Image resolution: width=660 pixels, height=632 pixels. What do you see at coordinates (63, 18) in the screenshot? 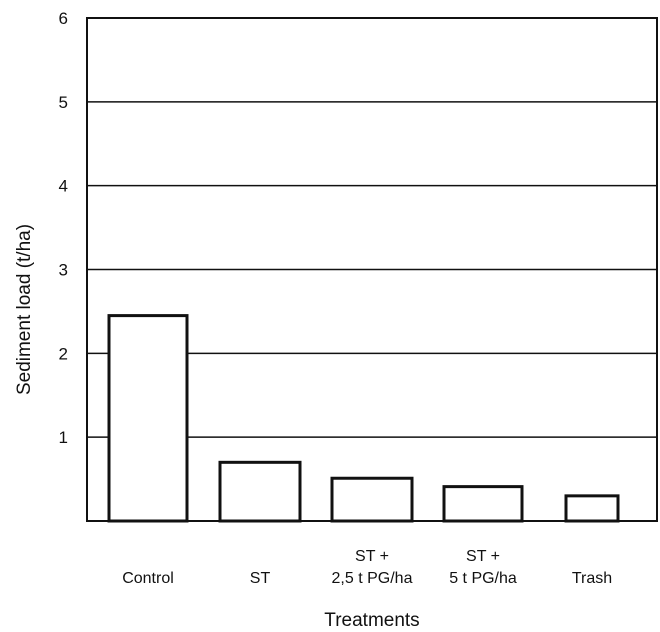
I see `y-tick-label: 6` at bounding box center [63, 18].